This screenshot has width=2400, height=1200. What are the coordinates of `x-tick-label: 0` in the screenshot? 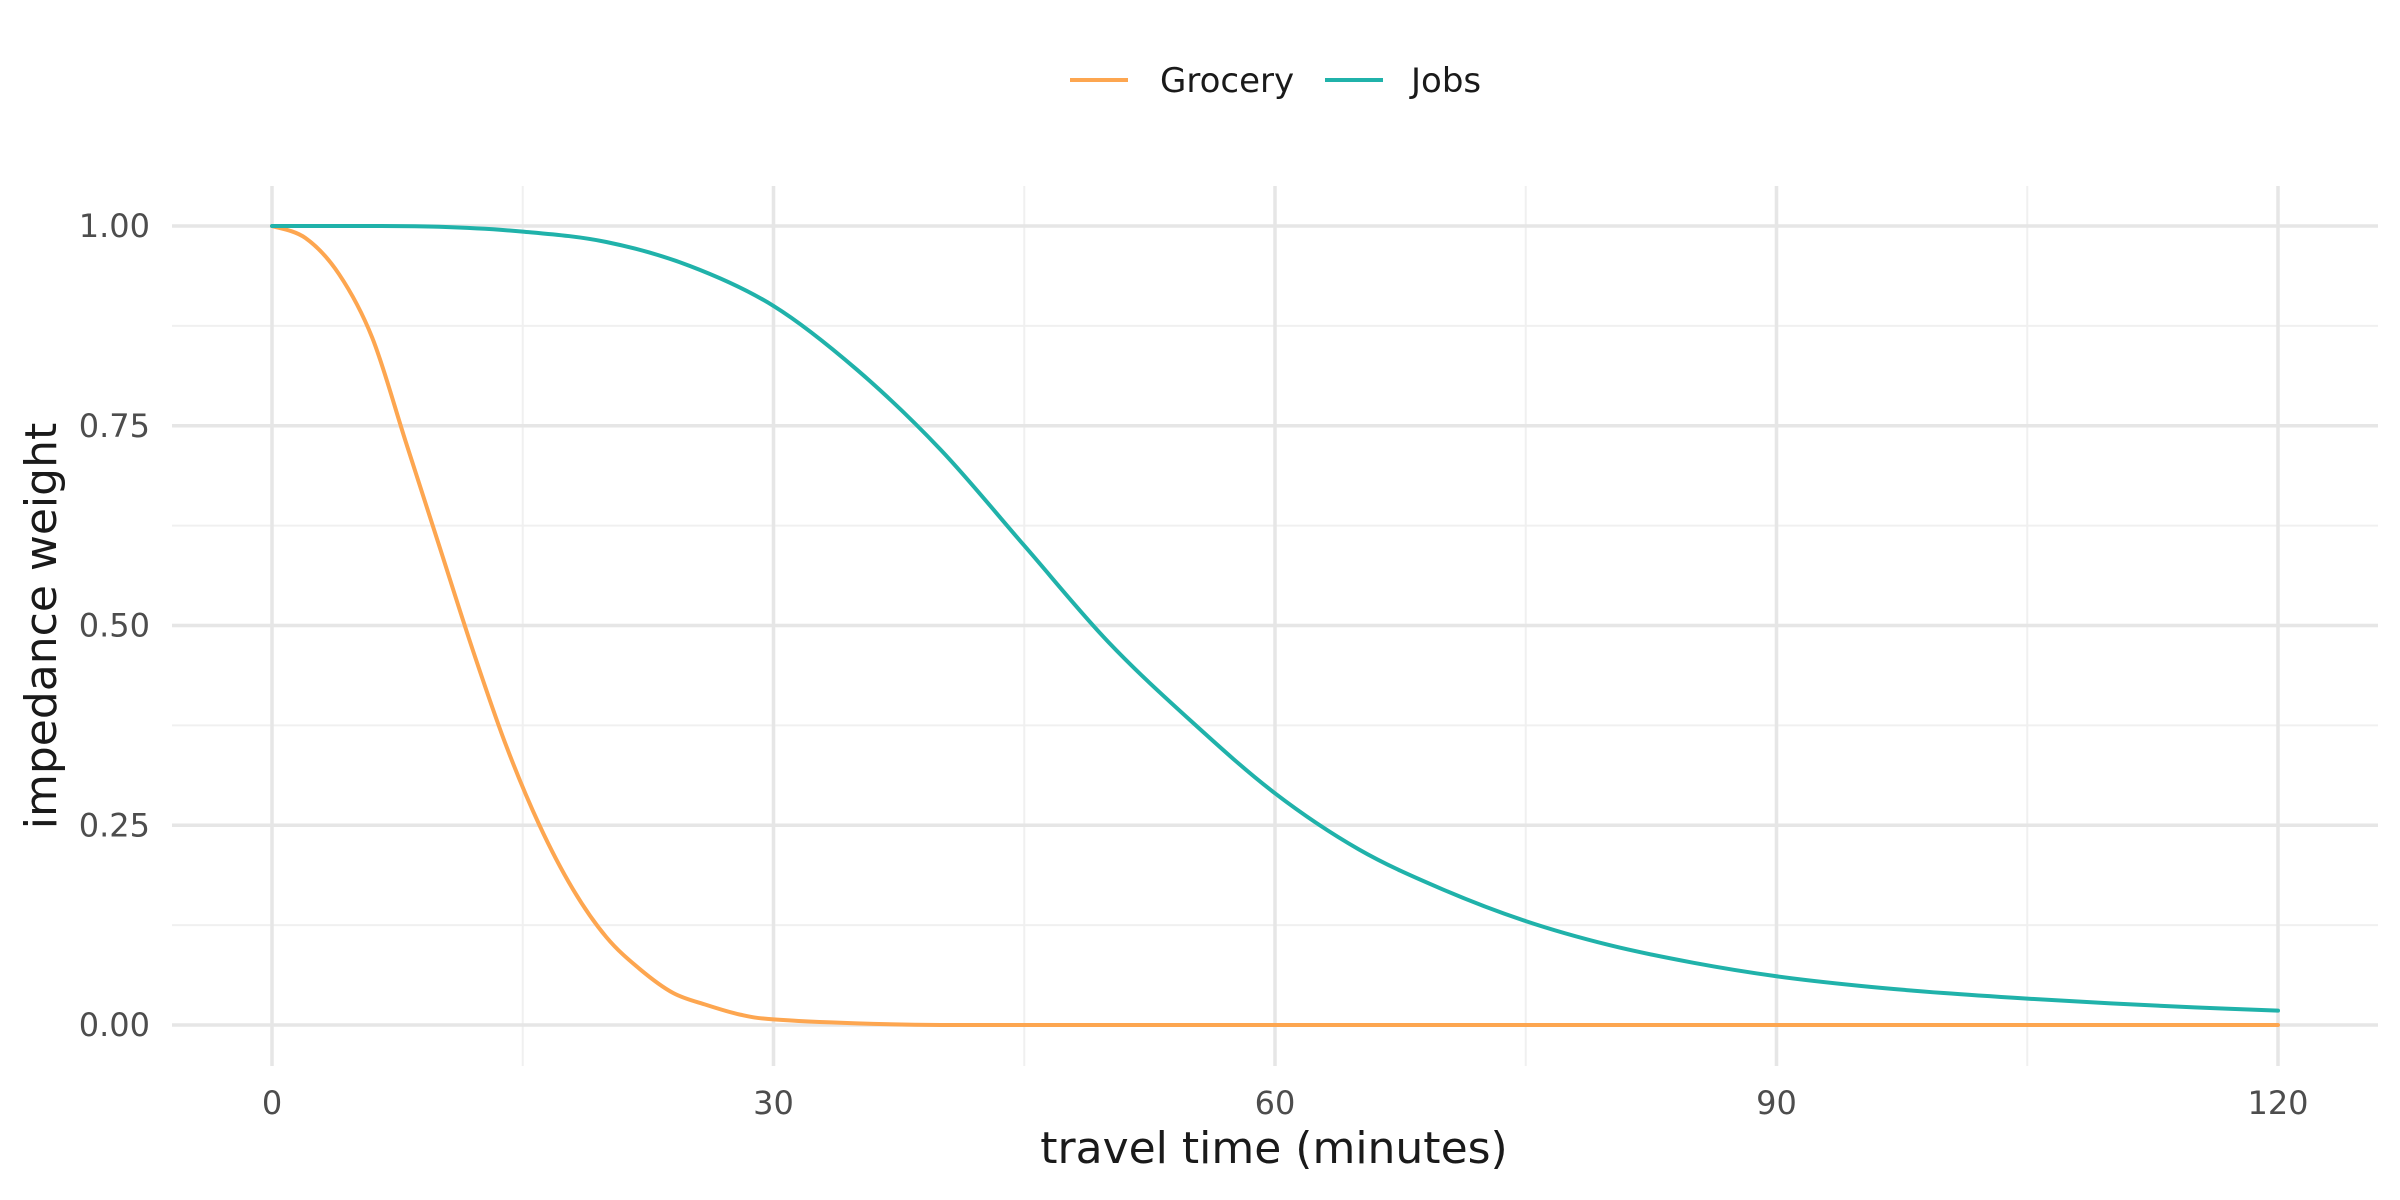 It's located at (272, 1103).